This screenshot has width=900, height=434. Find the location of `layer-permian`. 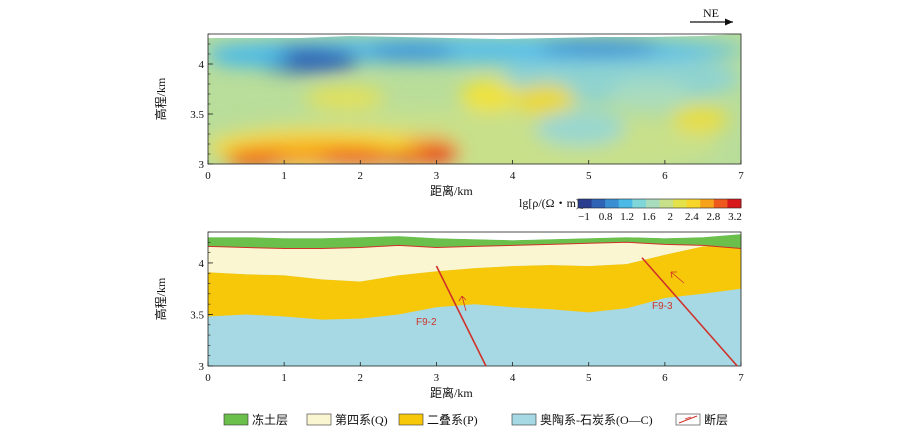

layer-permian is located at coordinates (474, 282).